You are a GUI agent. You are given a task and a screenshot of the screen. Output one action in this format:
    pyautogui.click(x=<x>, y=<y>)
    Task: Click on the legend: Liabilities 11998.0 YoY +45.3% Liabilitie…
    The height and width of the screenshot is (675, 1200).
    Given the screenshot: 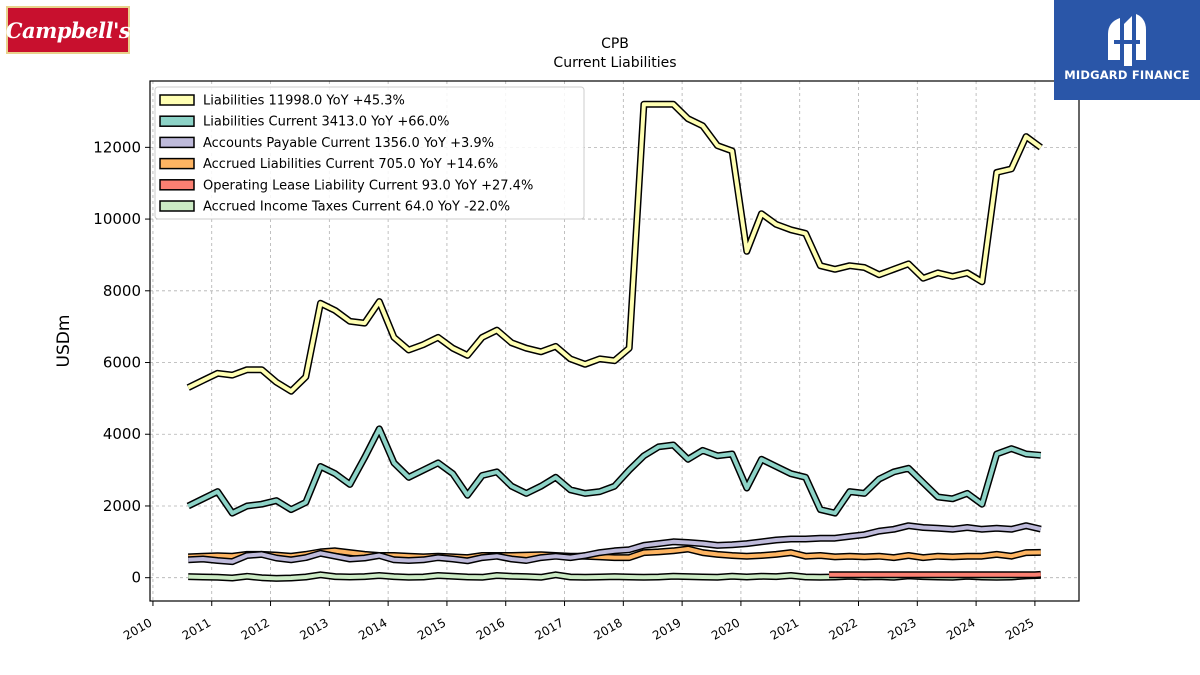 What is the action you would take?
    pyautogui.click(x=369, y=153)
    